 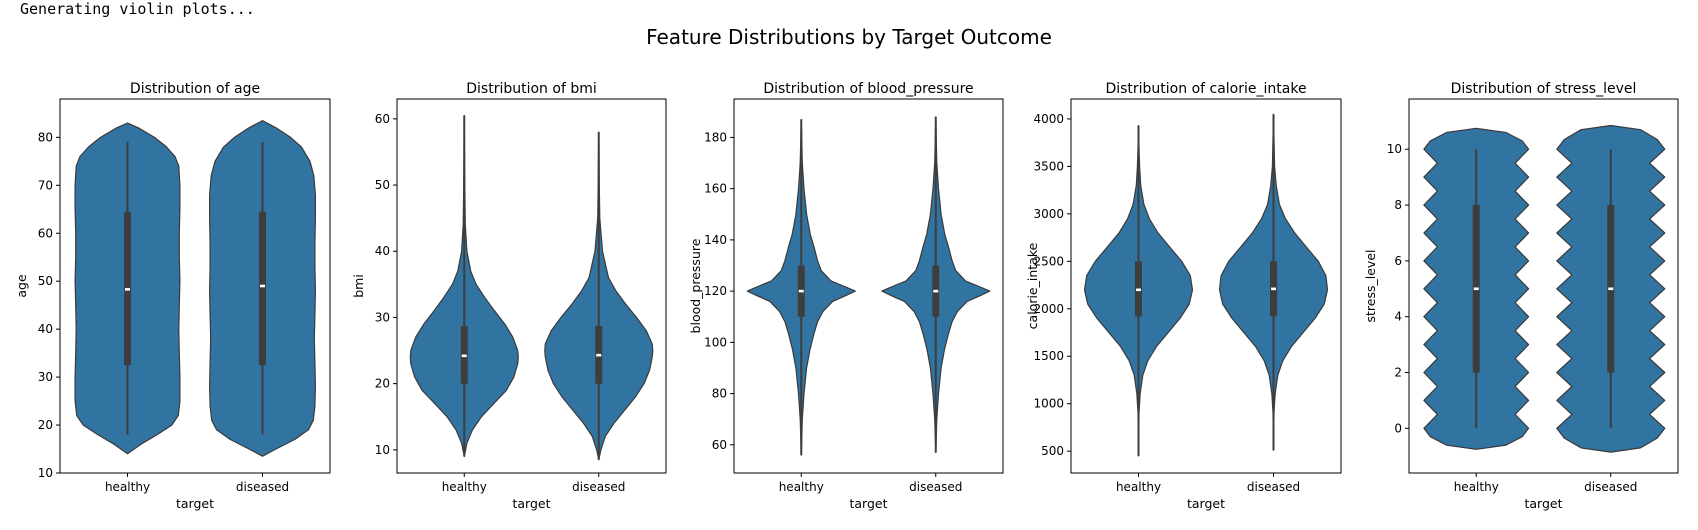 I want to click on panel-title: Distribution of blood_pressure, so click(x=868, y=89).